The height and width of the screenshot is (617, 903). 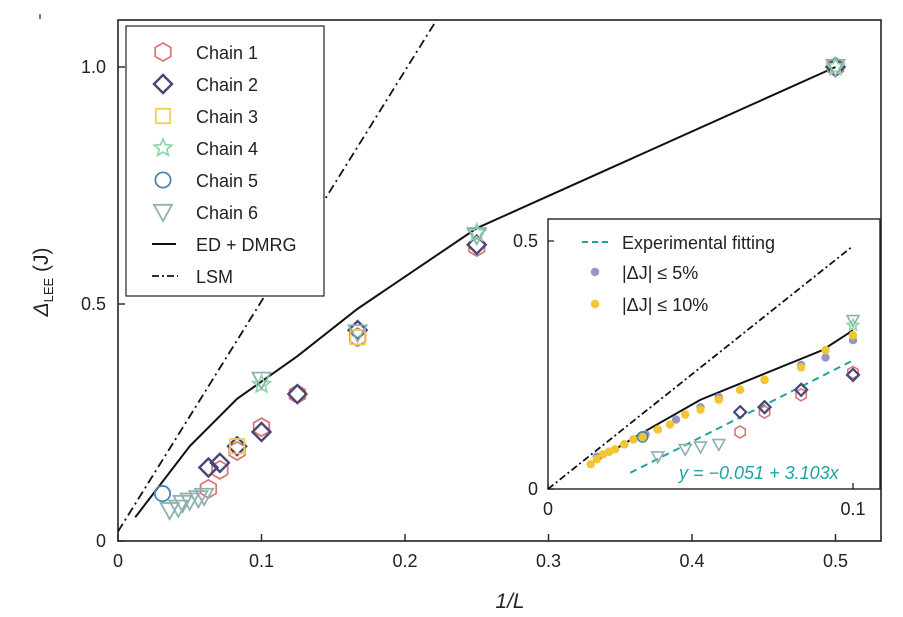 What do you see at coordinates (227, 149) in the screenshot?
I see `legend-label-chain4: Chain 4` at bounding box center [227, 149].